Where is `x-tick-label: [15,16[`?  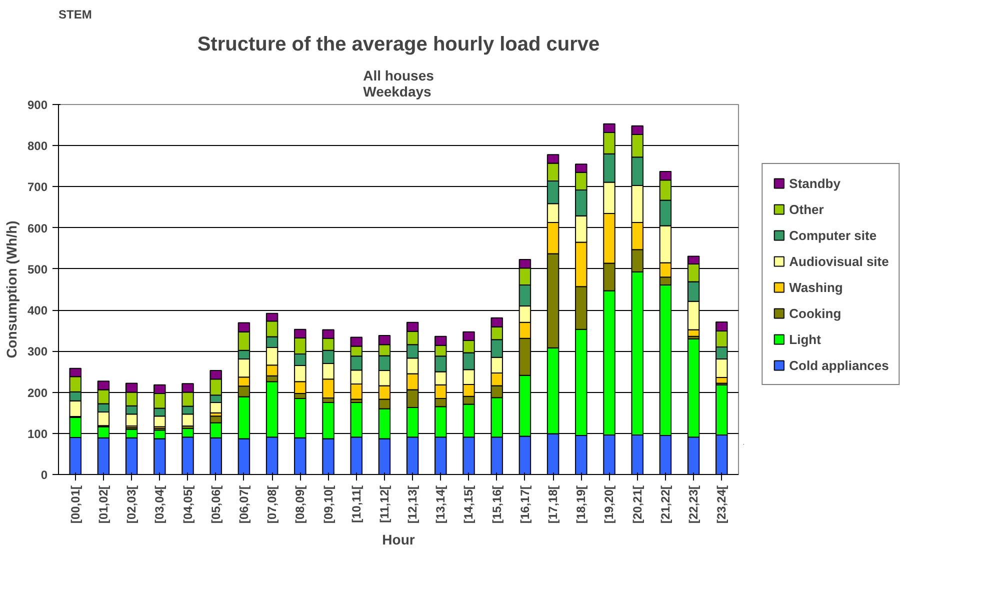 x-tick-label: [15,16[ is located at coordinates (497, 504).